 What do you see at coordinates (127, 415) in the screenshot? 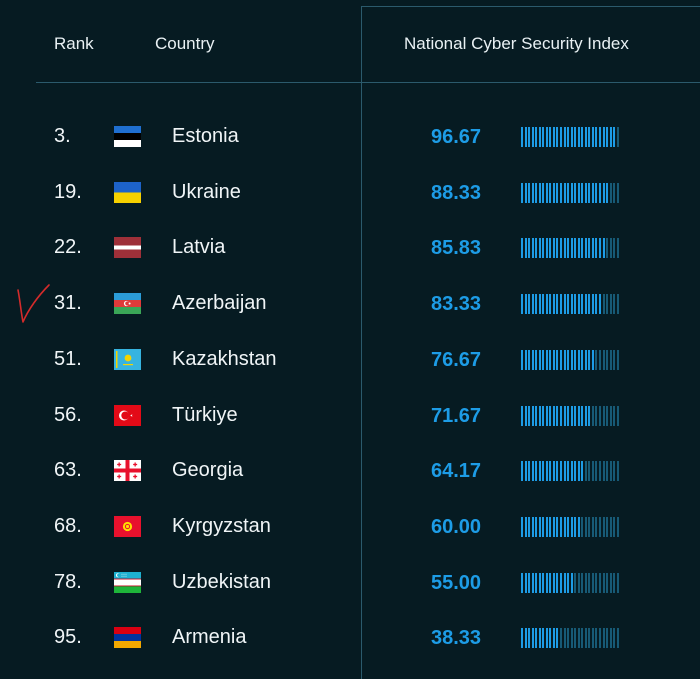
I see `flag-turkiye-icon` at bounding box center [127, 415].